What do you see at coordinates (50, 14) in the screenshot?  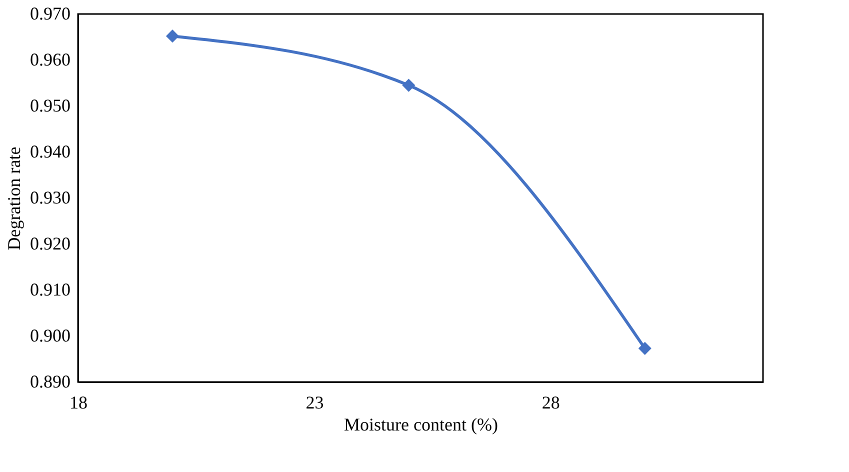 I see `y-tick-label: 0.970` at bounding box center [50, 14].